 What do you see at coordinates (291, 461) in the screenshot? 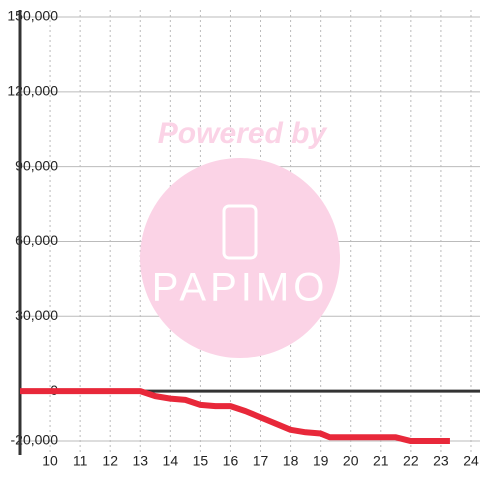
I see `x-tick-label: 18` at bounding box center [291, 461].